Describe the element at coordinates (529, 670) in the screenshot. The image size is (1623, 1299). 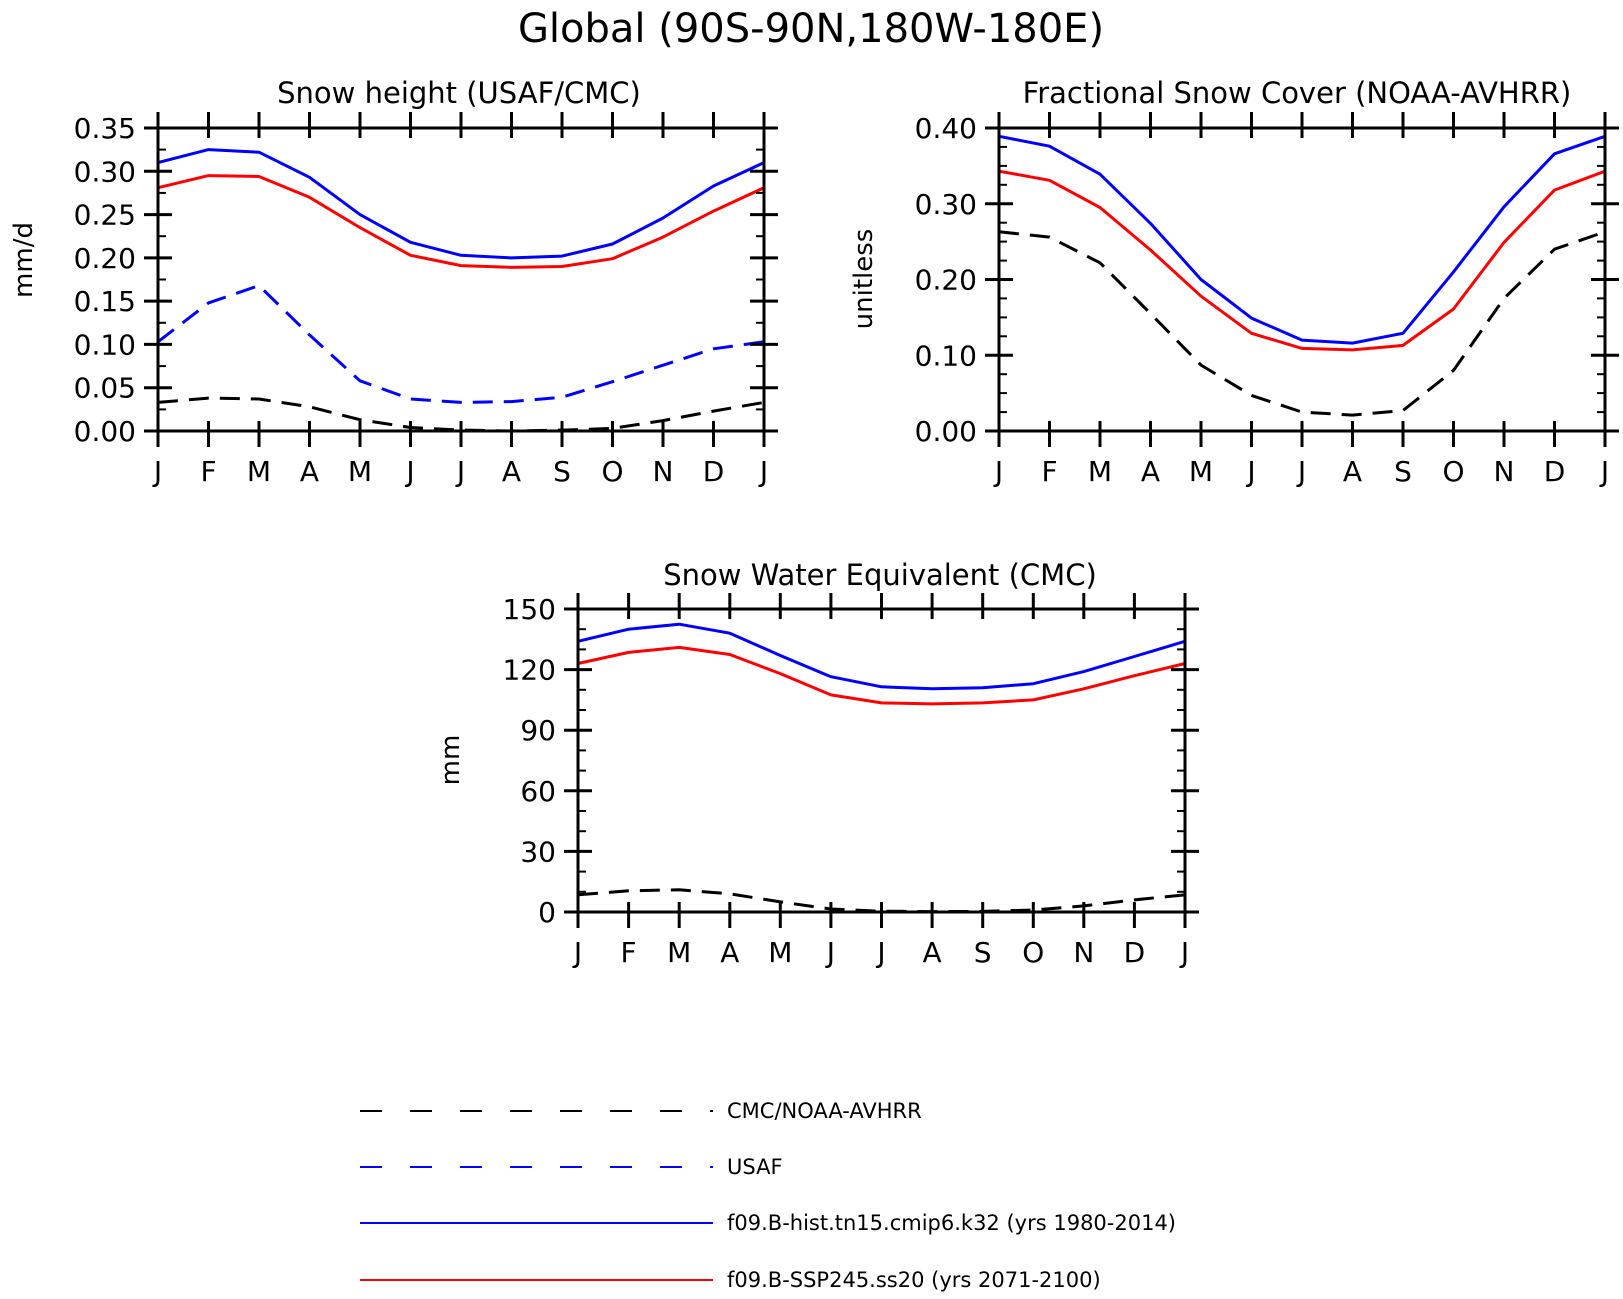
I see `y-tick-label: 120` at that location.